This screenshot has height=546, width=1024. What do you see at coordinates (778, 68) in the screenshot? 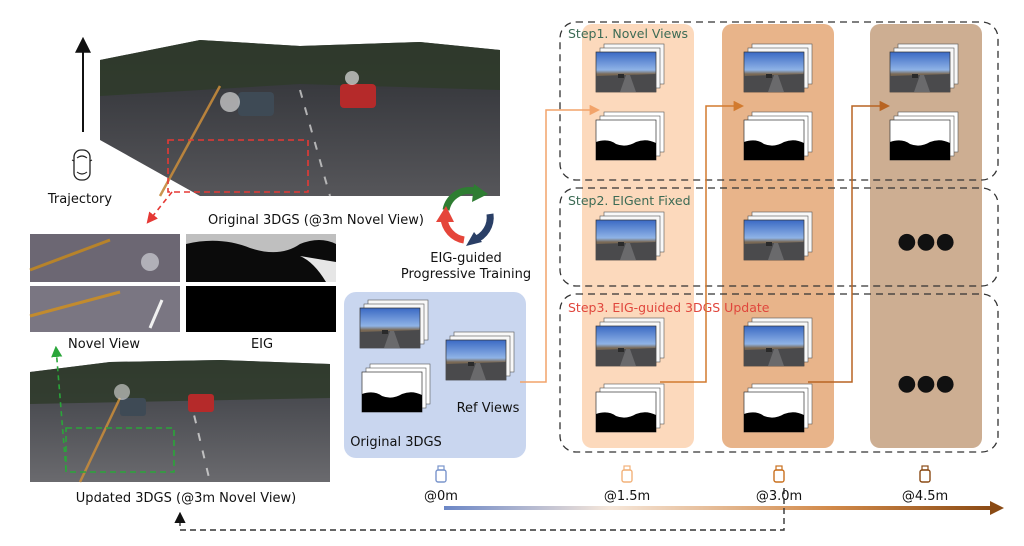
I see `s2-novel-rgb` at bounding box center [778, 68].